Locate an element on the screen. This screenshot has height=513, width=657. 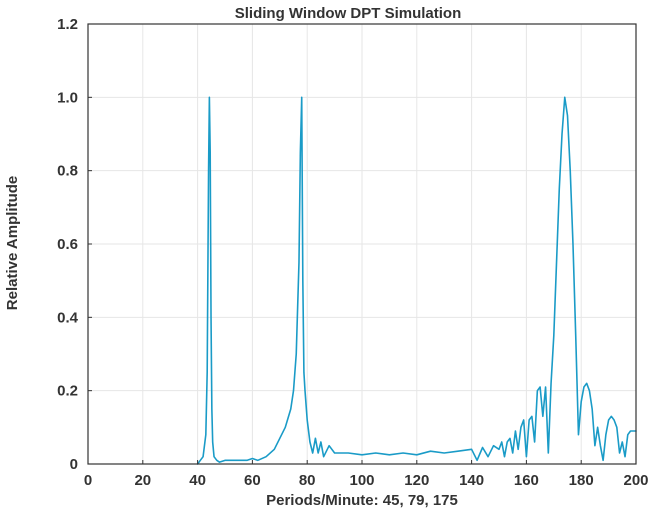
x-tick-label: 100 is located at coordinates (361, 480).